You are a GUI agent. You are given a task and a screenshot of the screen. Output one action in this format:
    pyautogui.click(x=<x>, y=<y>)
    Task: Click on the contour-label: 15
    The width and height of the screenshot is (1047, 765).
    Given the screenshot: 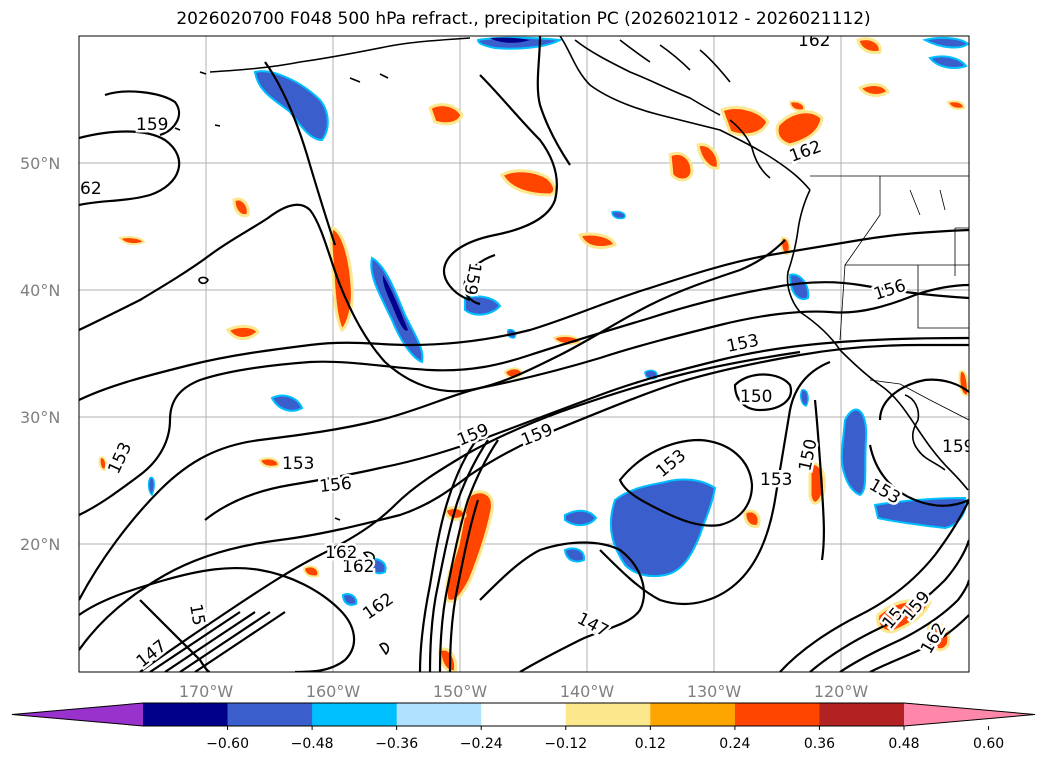 What is the action you would take?
    pyautogui.click(x=196, y=614)
    